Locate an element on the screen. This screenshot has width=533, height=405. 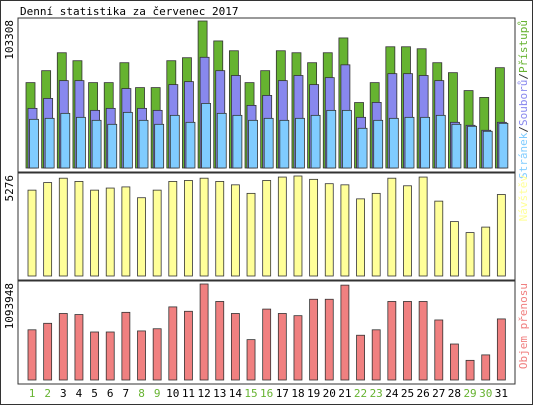
x-tick-label: 24 is located at coordinates (392, 393).